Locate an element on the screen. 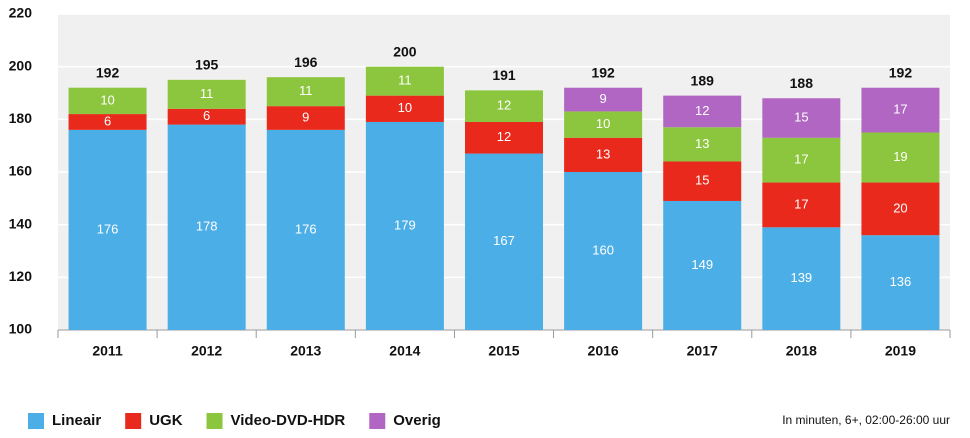  x-tick-label: 2012 is located at coordinates (206, 351).